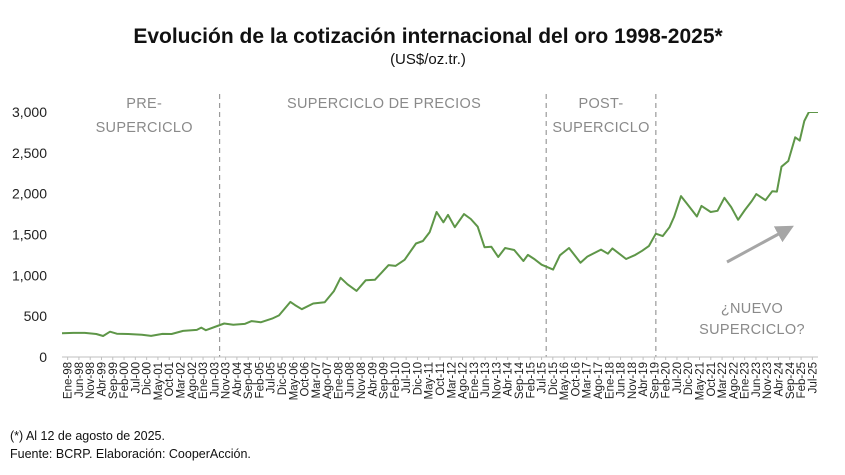  What do you see at coordinates (768, 380) in the screenshot?
I see `x-tick-label: Nov-23` at bounding box center [768, 380].